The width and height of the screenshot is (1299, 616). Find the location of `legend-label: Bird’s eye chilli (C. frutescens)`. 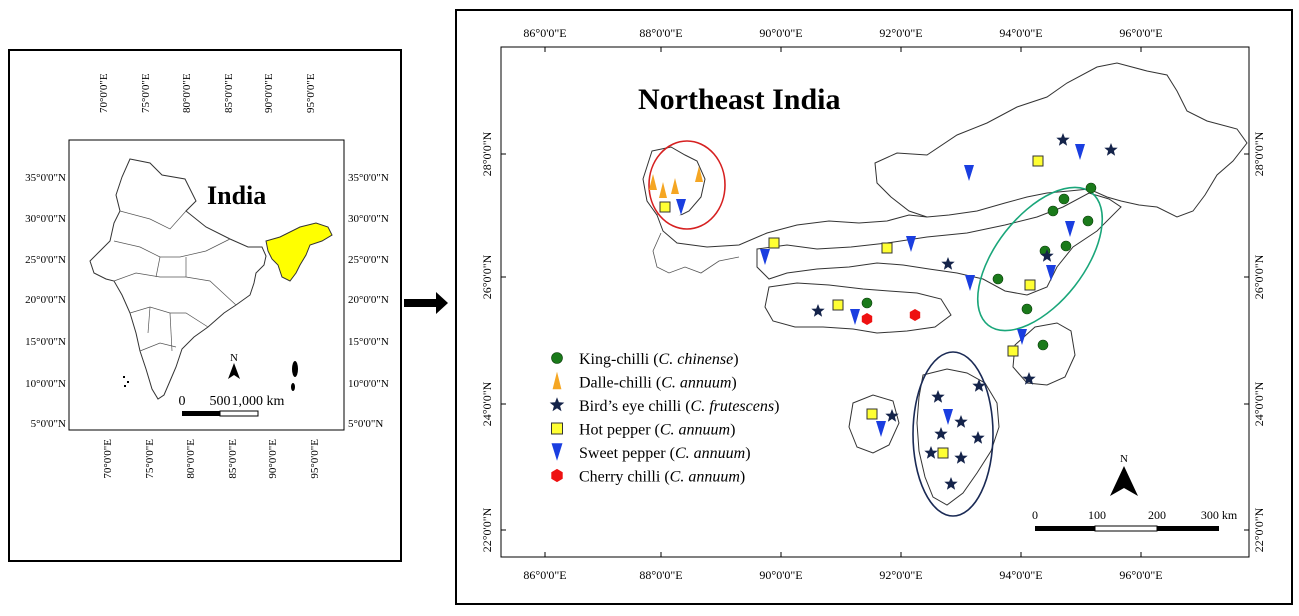

legend-label: Bird’s eye chilli (C. frutescens) is located at coordinates (679, 406).